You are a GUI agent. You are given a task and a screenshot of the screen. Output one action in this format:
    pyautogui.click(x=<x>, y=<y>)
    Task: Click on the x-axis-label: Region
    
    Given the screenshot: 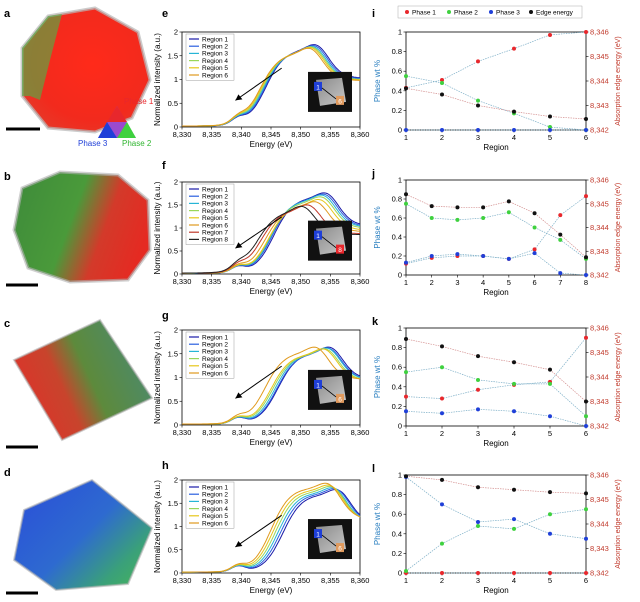 What is the action you would take?
    pyautogui.click(x=495, y=147)
    